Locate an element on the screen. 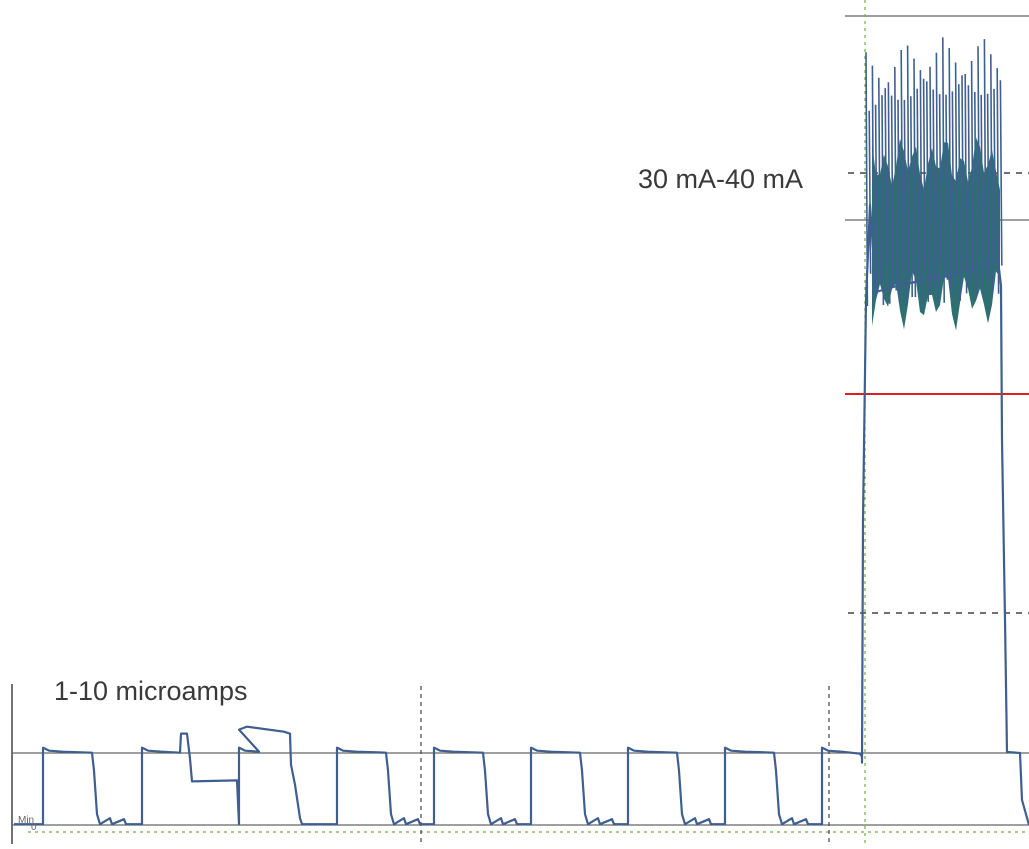 This screenshot has width=1029, height=849. min-zero-label: 0 is located at coordinates (34, 827).